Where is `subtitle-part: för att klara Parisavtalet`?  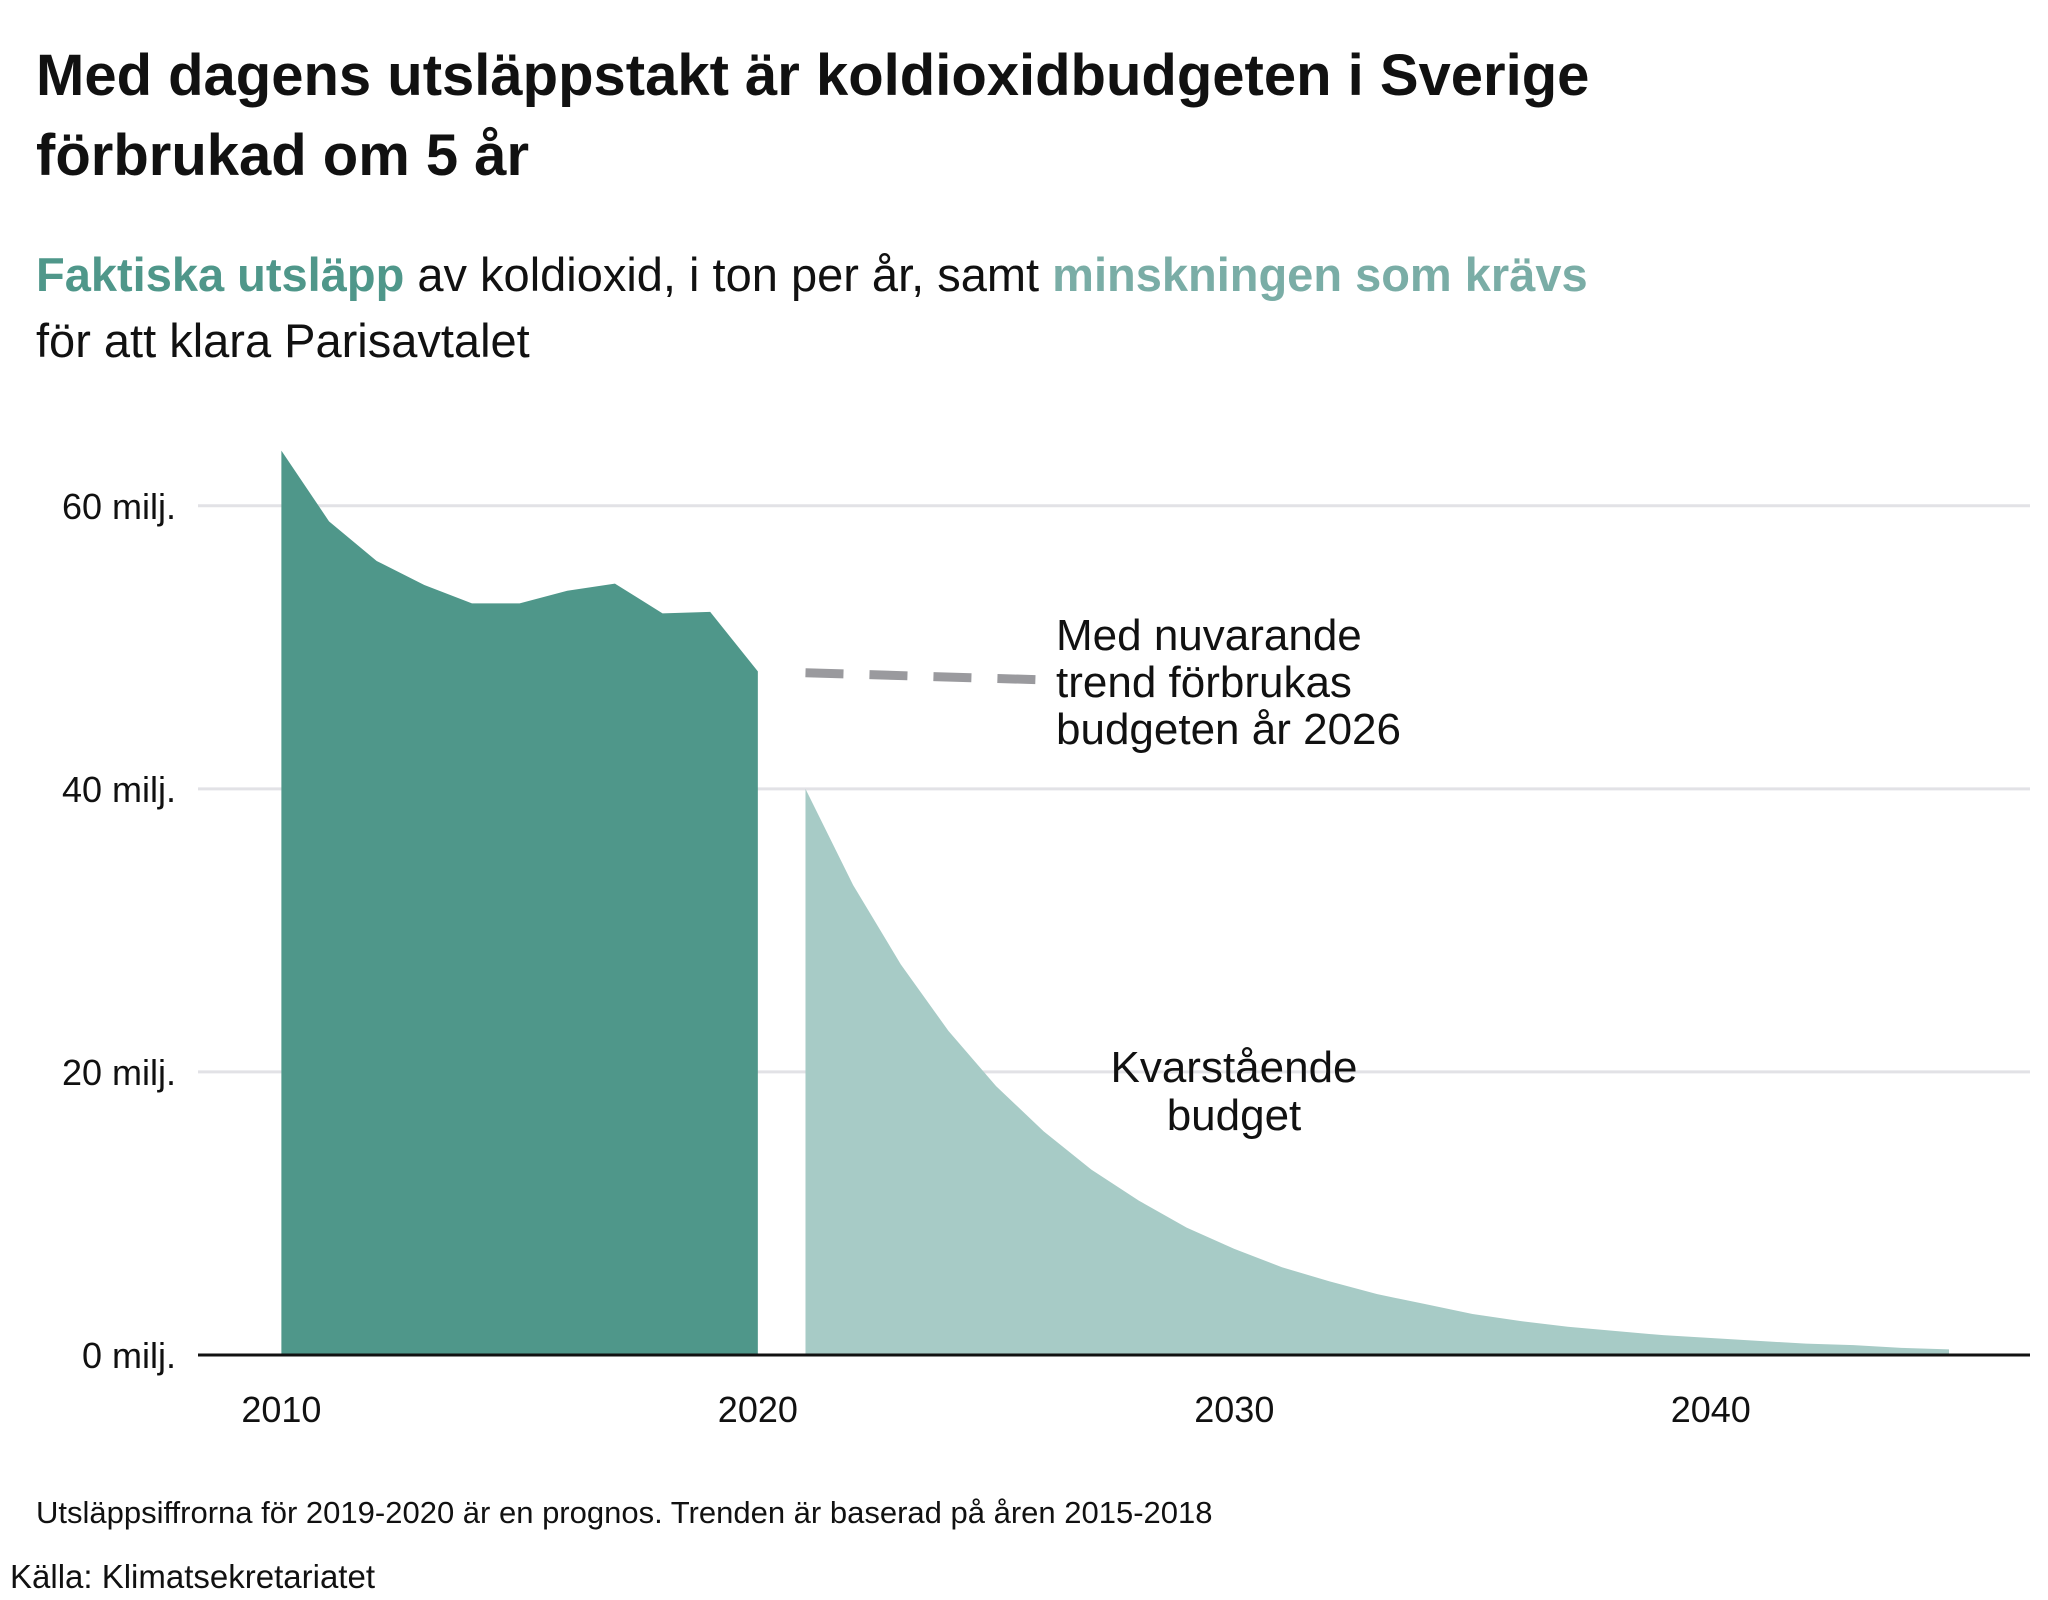
subtitle-part: för att klara Parisavtalet is located at coordinates (283, 340).